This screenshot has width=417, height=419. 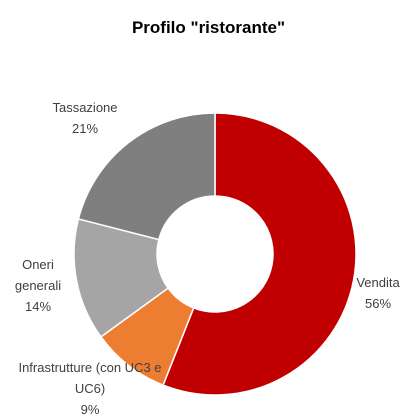 I want to click on value-label: 14%, so click(x=38, y=306).